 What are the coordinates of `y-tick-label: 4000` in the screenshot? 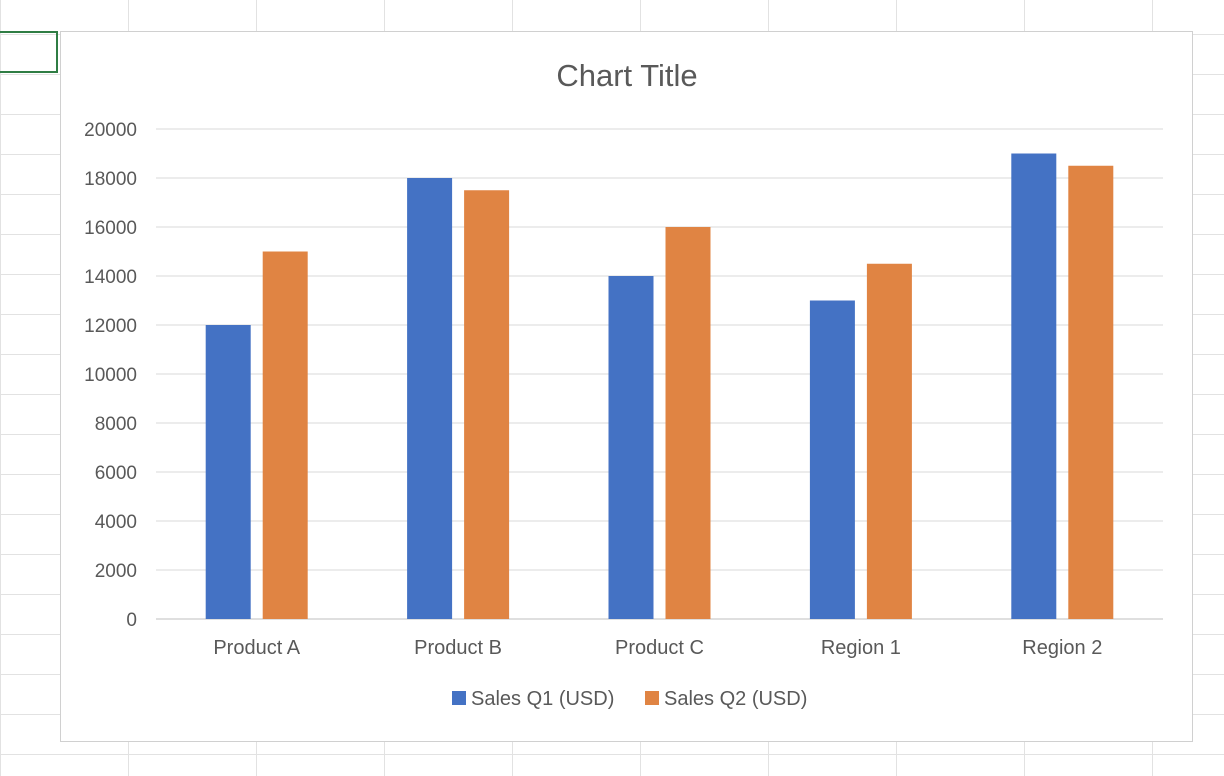 It's located at (116, 522).